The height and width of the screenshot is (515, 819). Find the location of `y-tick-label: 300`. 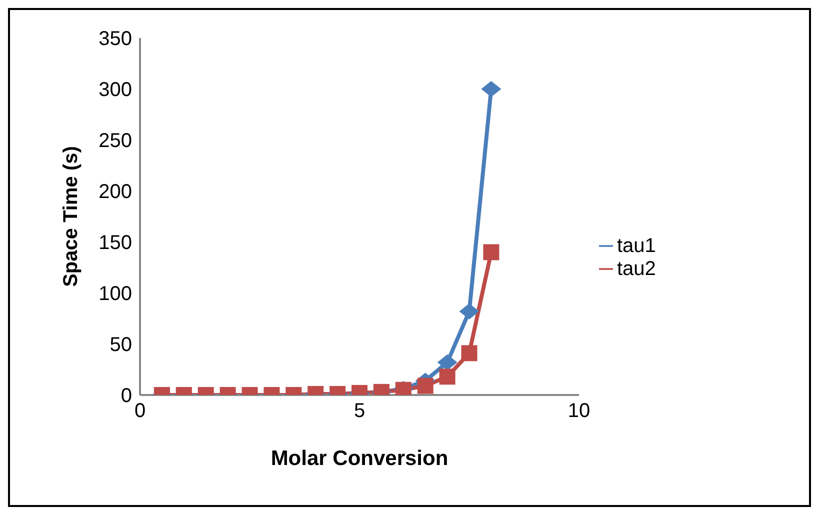

y-tick-label: 300 is located at coordinates (115, 90).